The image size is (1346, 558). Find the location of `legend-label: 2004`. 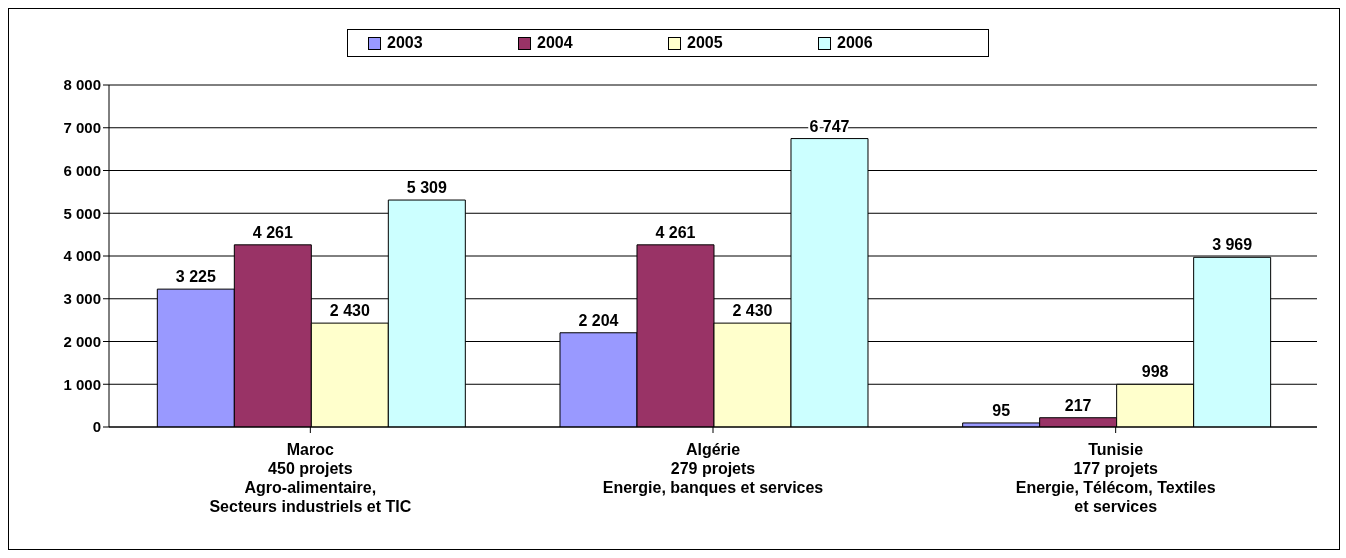

legend-label: 2004 is located at coordinates (555, 43).